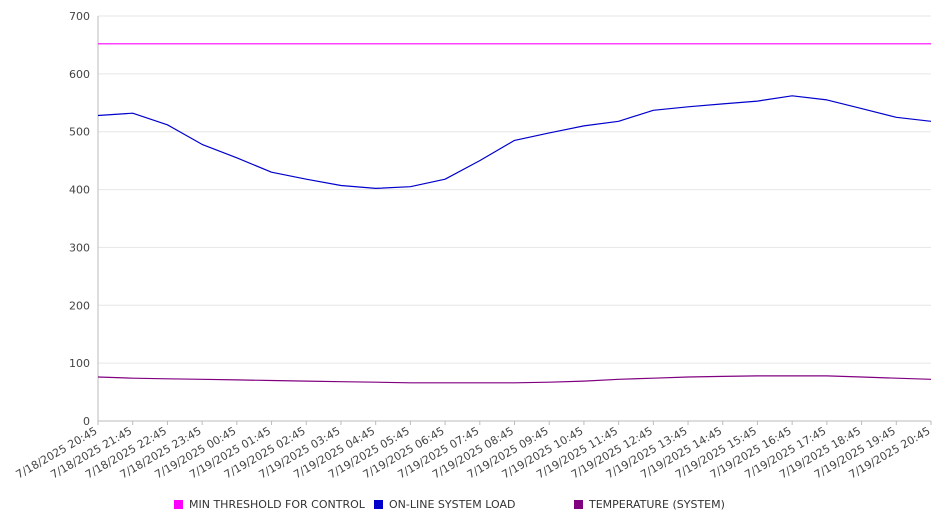 Image resolution: width=946 pixels, height=526 pixels. Describe the element at coordinates (79, 74) in the screenshot. I see `y-tick-label: 600` at that location.